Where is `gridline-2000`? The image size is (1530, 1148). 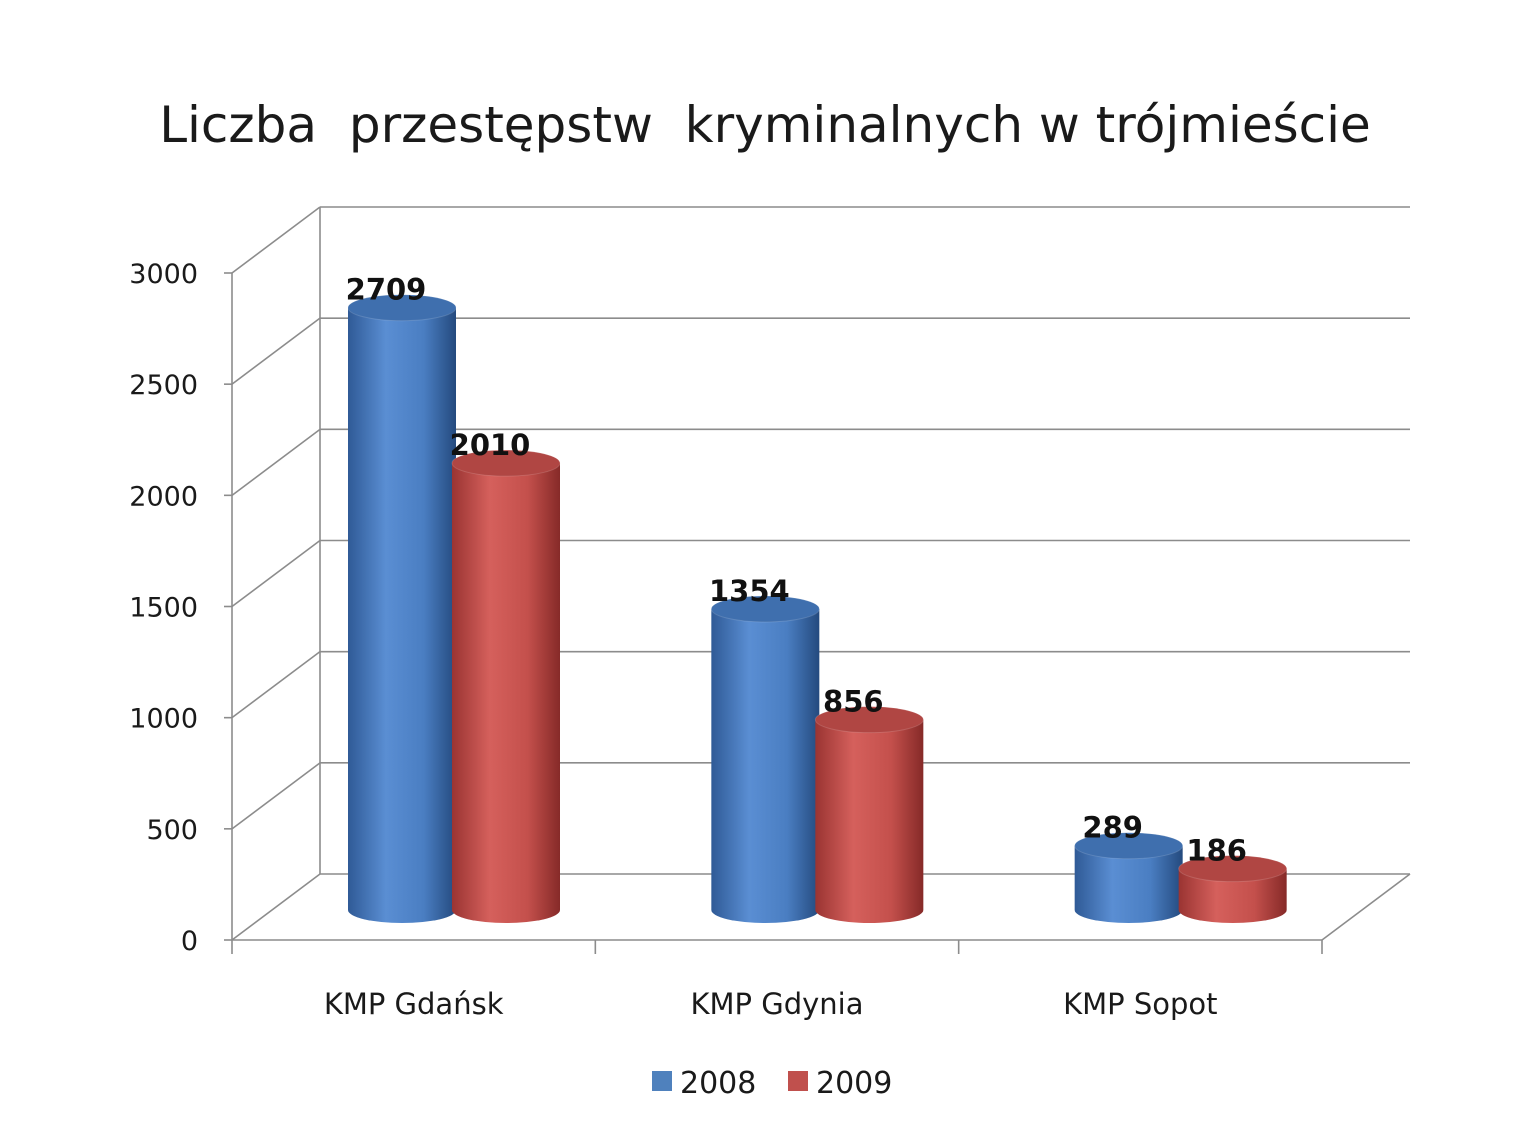 gridline-2000 is located at coordinates (820, 462).